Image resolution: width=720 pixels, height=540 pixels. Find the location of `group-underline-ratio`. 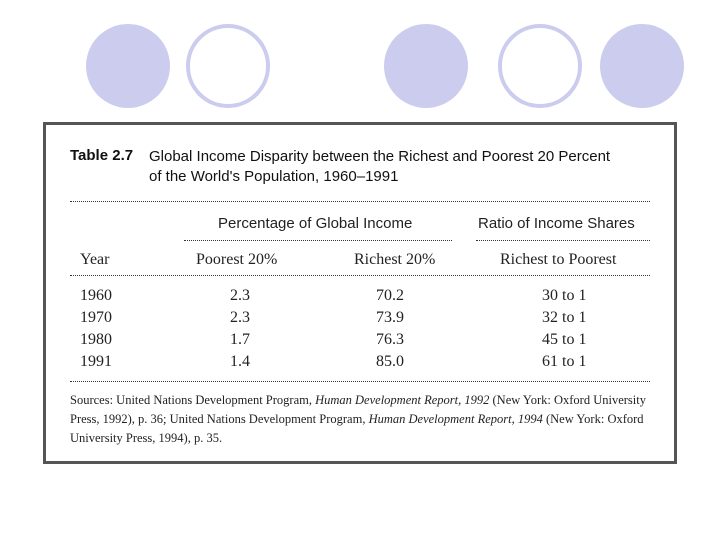

group-underline-ratio is located at coordinates (563, 240).